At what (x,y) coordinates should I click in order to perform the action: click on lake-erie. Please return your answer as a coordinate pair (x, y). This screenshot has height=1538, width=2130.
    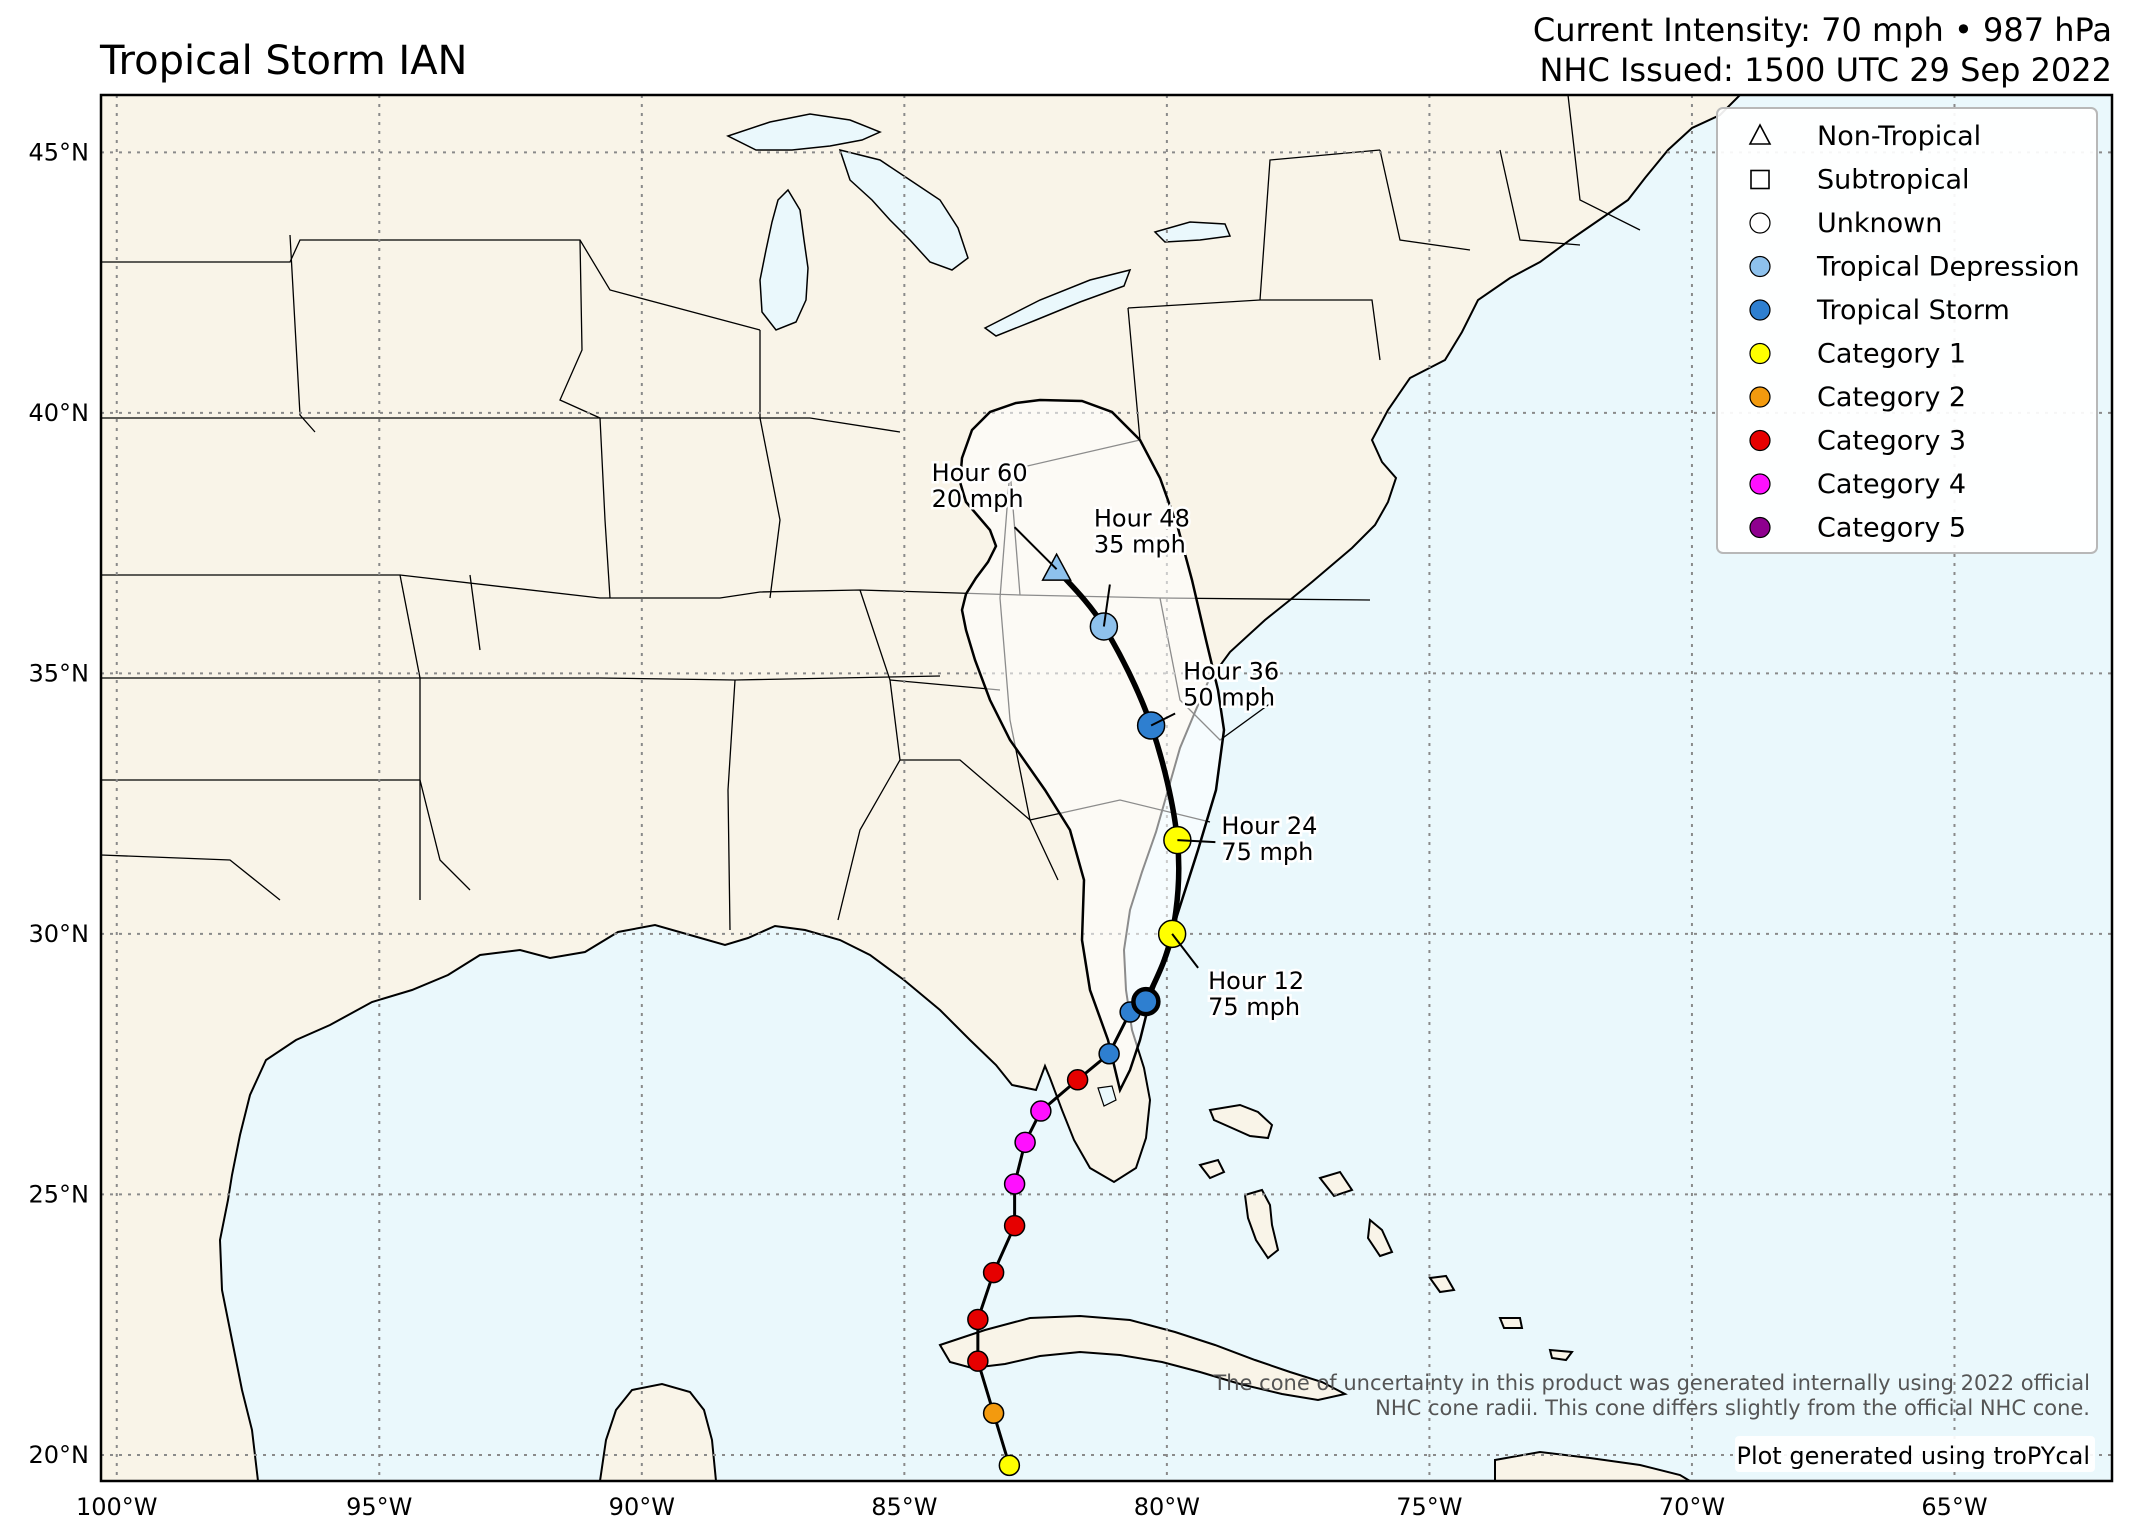
    Looking at the image, I should click on (1057, 302).